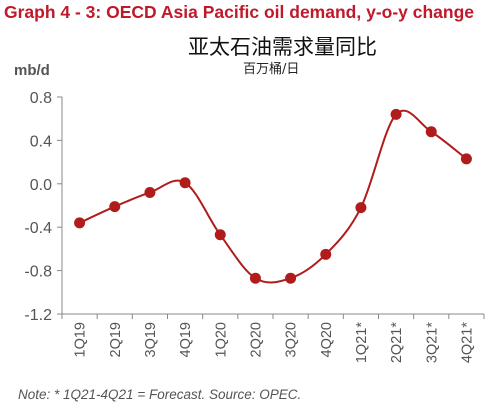 This screenshot has width=500, height=410. Describe the element at coordinates (41, 185) in the screenshot. I see `y-tick-label: 0.0` at that location.